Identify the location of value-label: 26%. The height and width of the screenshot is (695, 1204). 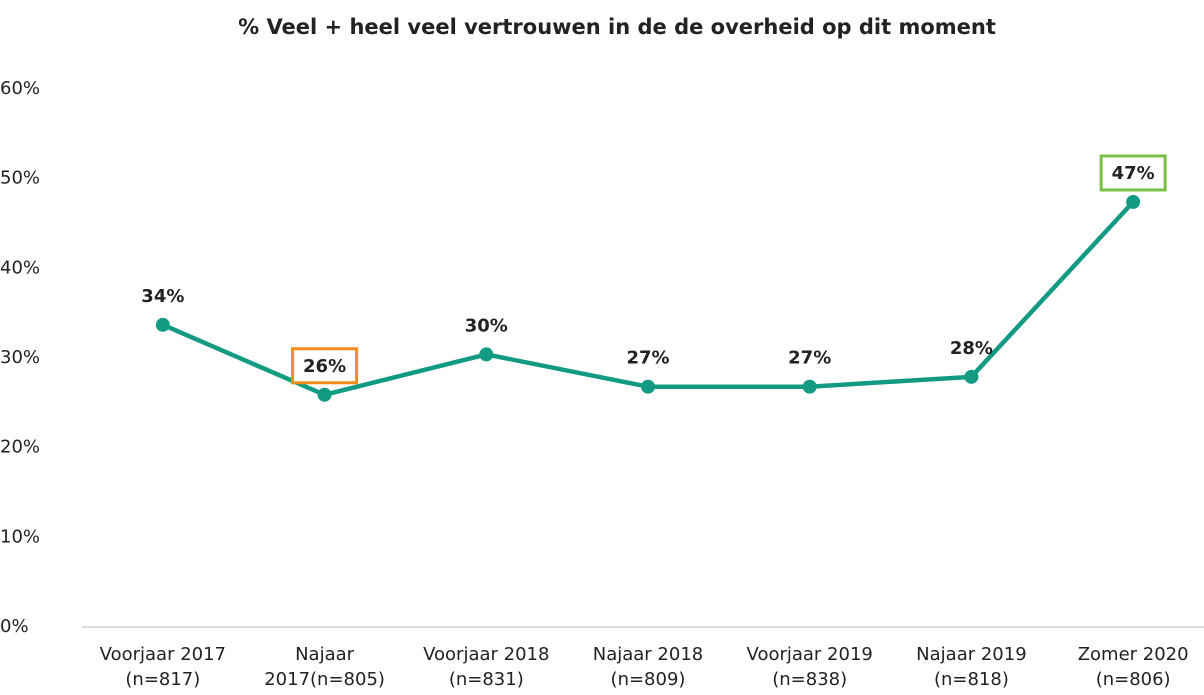
(324, 366).